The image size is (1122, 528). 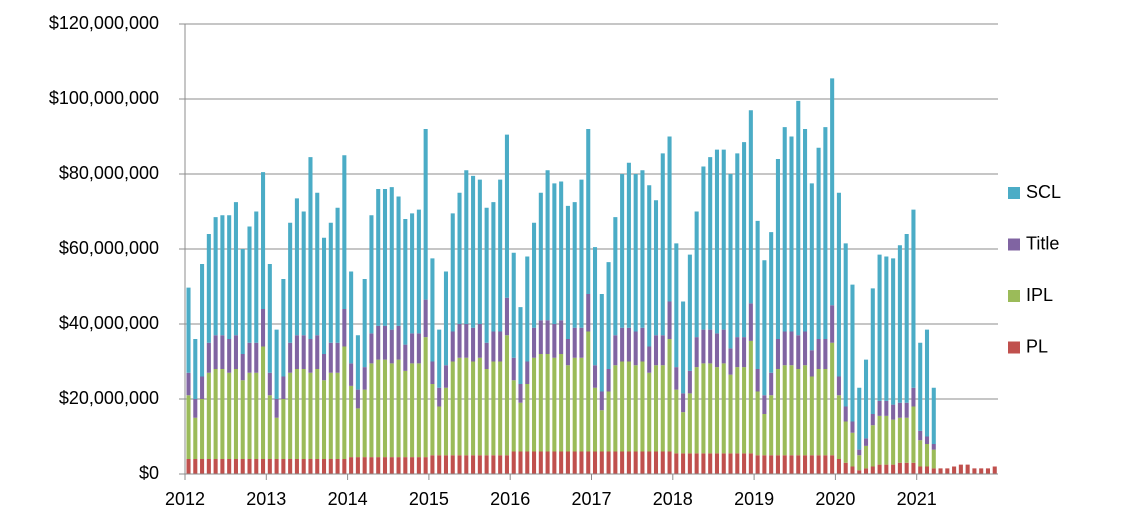 What do you see at coordinates (109, 248) in the screenshot?
I see `y-tick-label: $60,000,000` at bounding box center [109, 248].